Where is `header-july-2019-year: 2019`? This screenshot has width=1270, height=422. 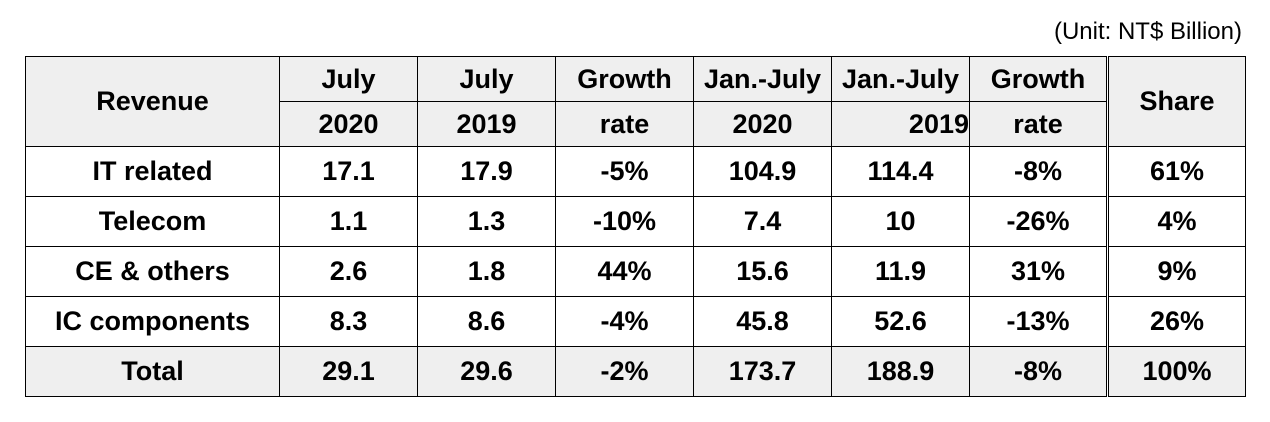
header-july-2019-year: 2019 is located at coordinates (486, 124).